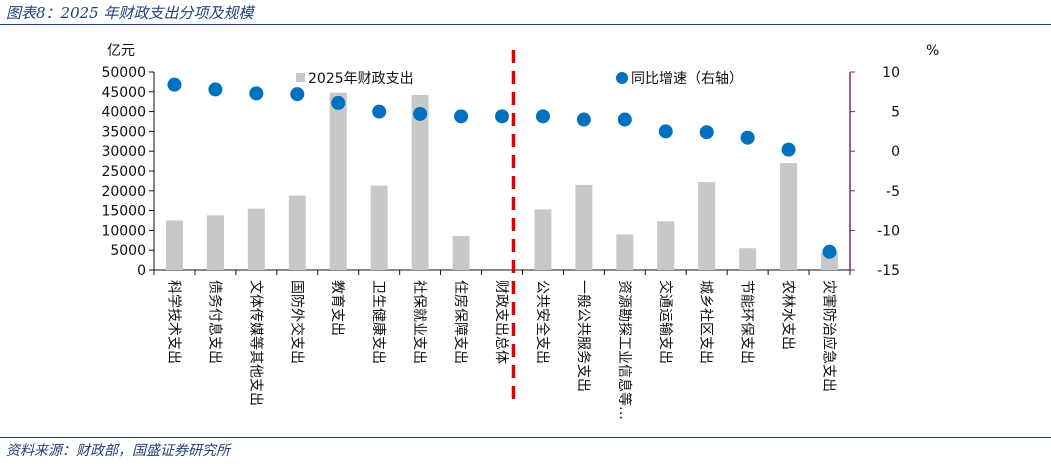 This screenshot has height=464, width=1051. What do you see at coordinates (525, 24) in the screenshot?
I see `top-rule` at bounding box center [525, 24].